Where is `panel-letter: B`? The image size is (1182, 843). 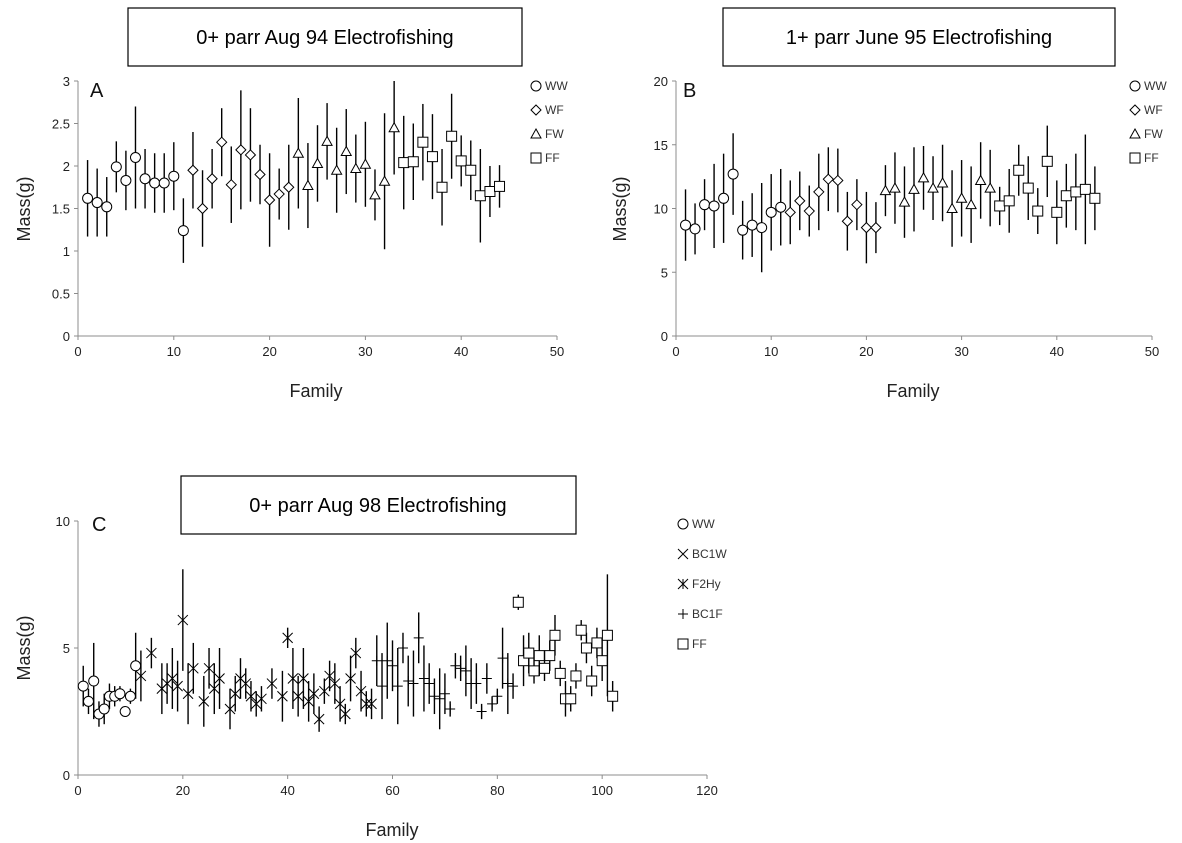 panel-letter: B is located at coordinates (689, 91).